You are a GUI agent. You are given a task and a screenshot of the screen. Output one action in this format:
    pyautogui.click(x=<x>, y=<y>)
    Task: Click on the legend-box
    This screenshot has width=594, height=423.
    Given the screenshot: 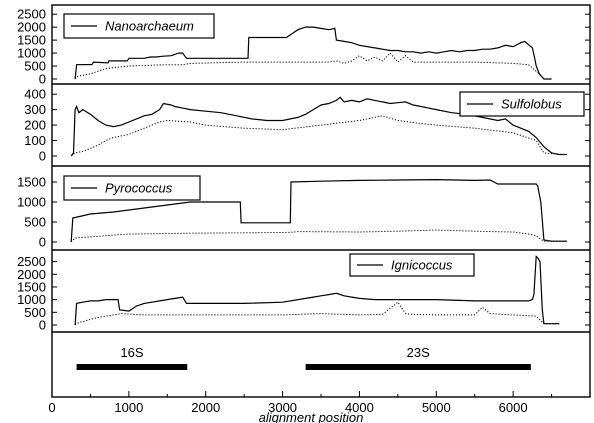 What is the action you would take?
    pyautogui.click(x=412, y=265)
    